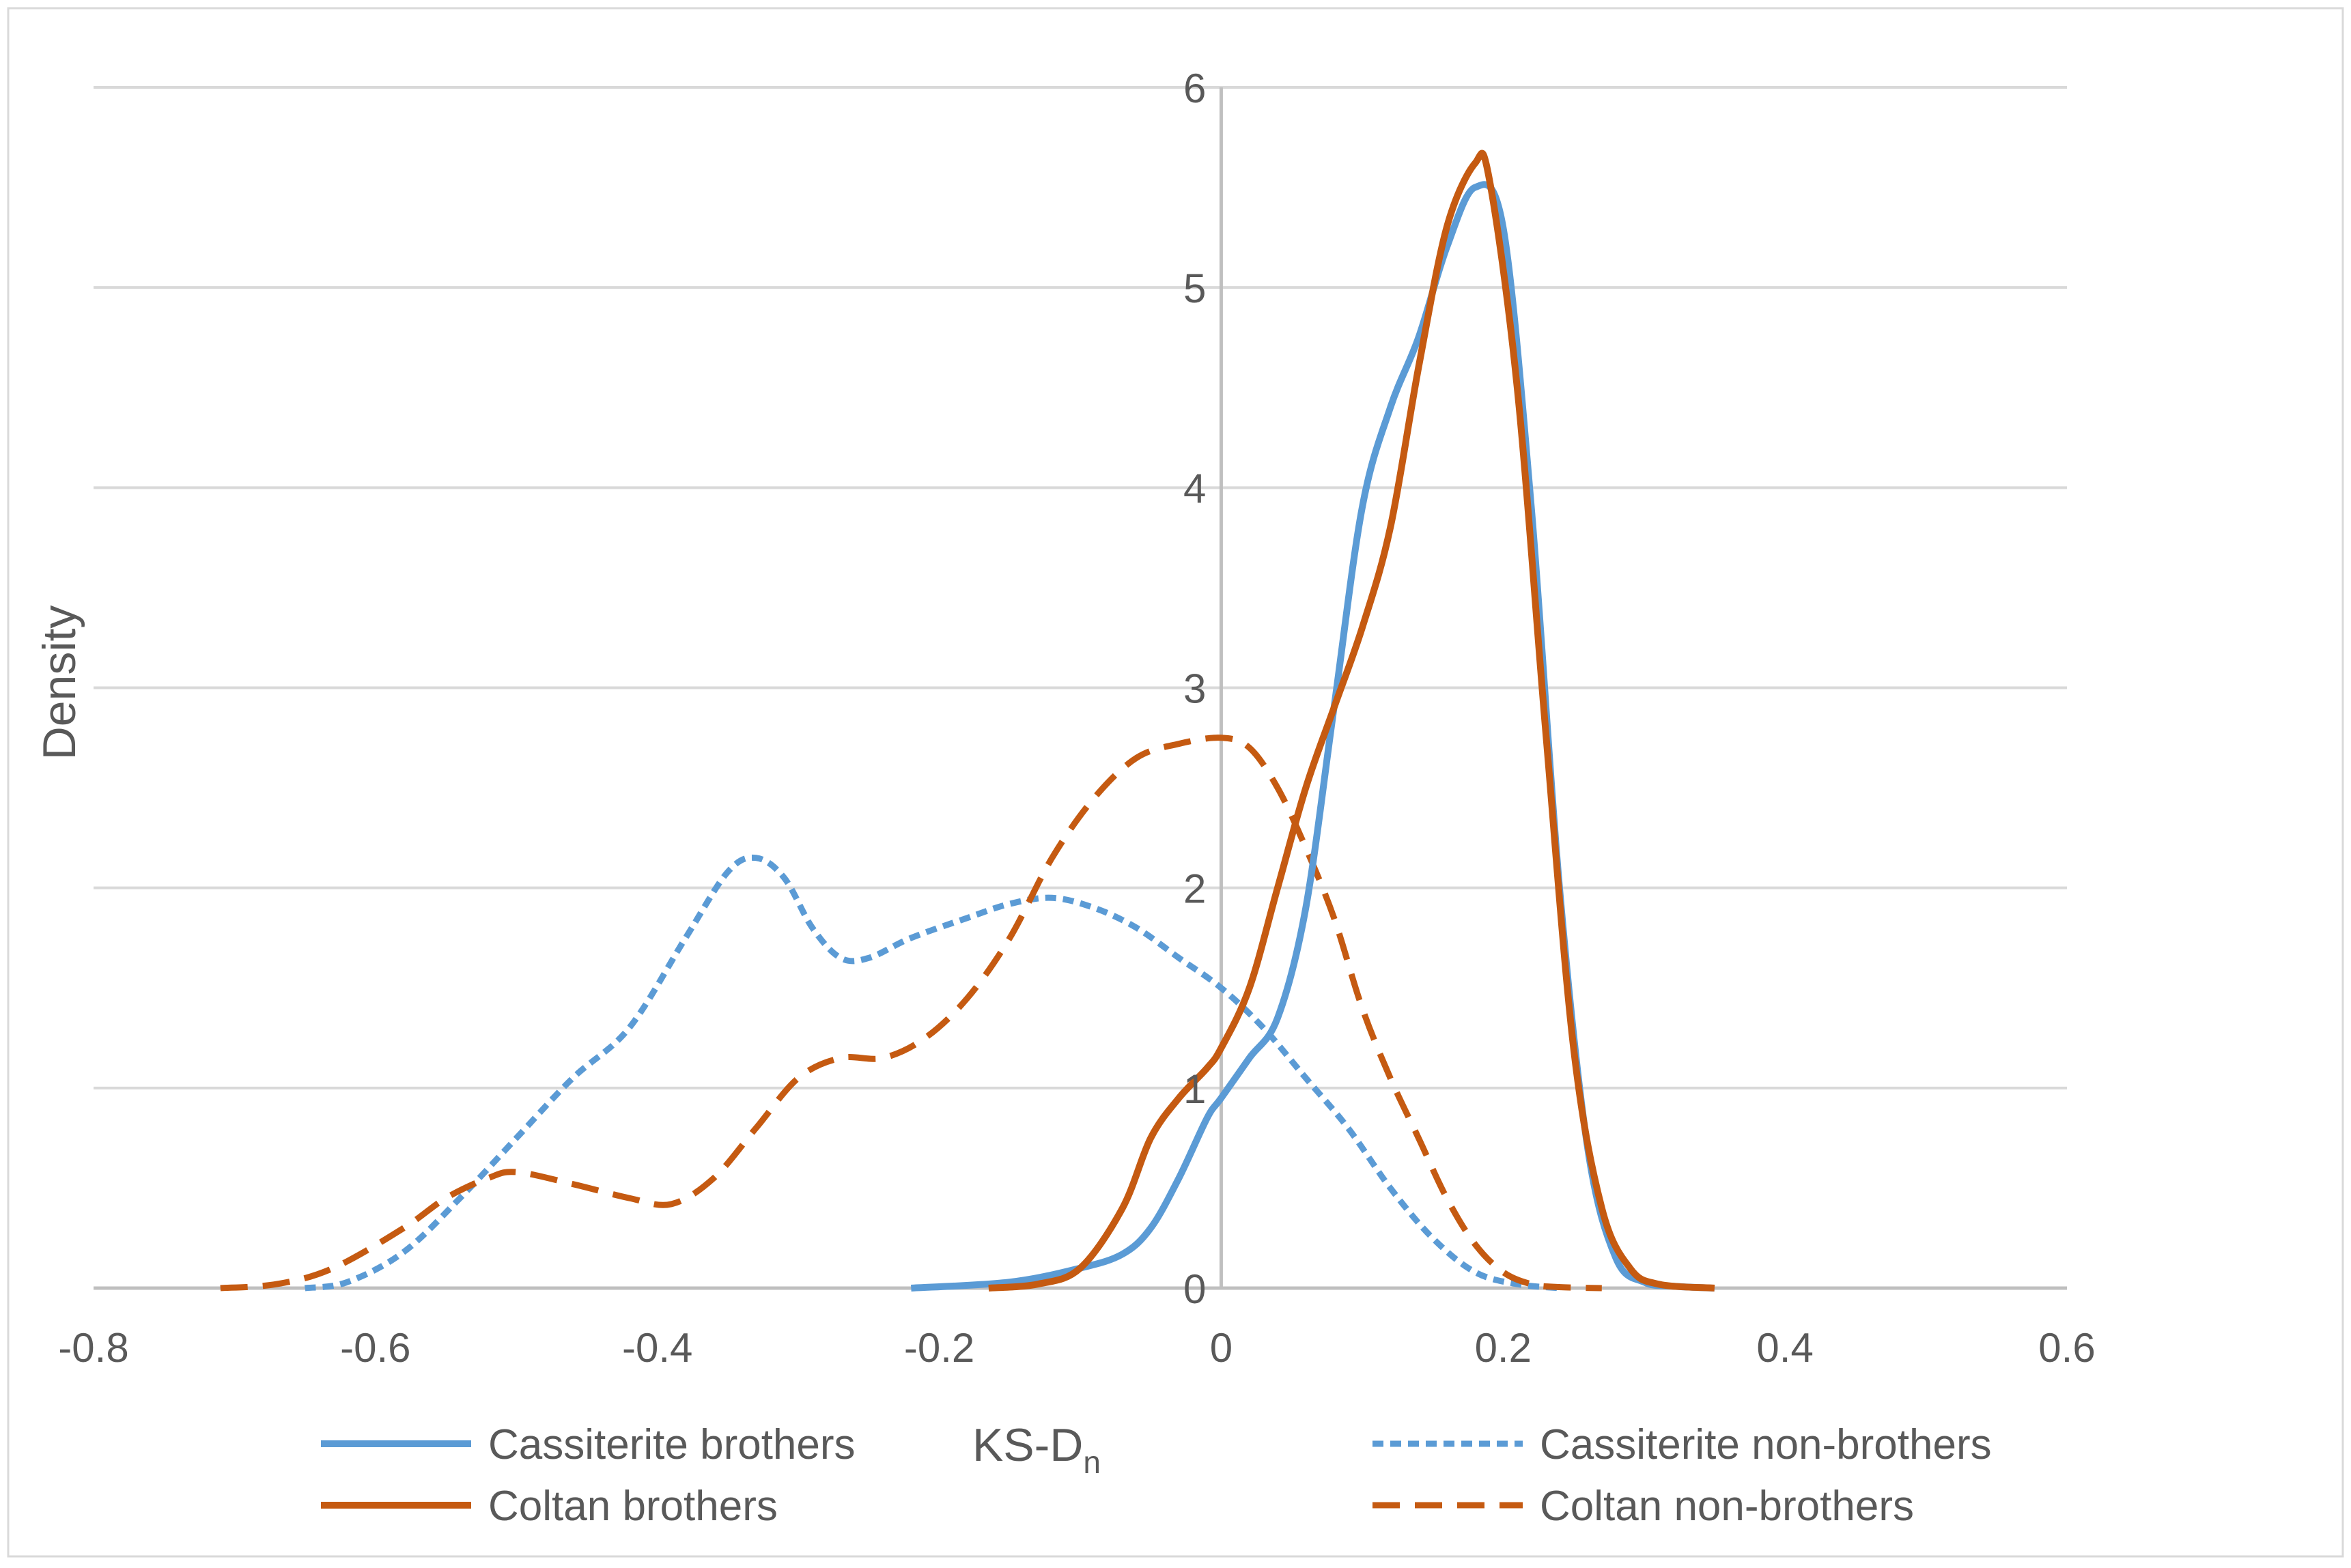  I want to click on x-tick-label: -0.8, so click(93, 1348).